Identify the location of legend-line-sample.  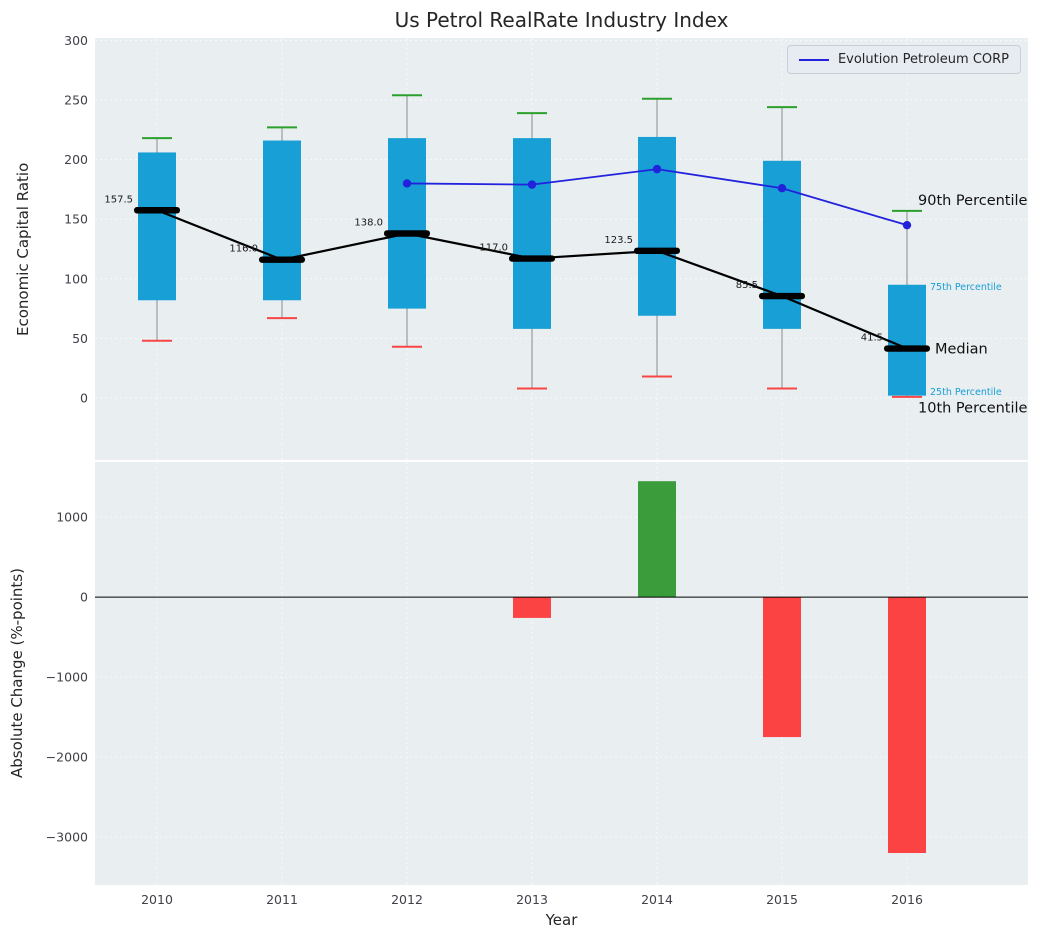
(813, 59).